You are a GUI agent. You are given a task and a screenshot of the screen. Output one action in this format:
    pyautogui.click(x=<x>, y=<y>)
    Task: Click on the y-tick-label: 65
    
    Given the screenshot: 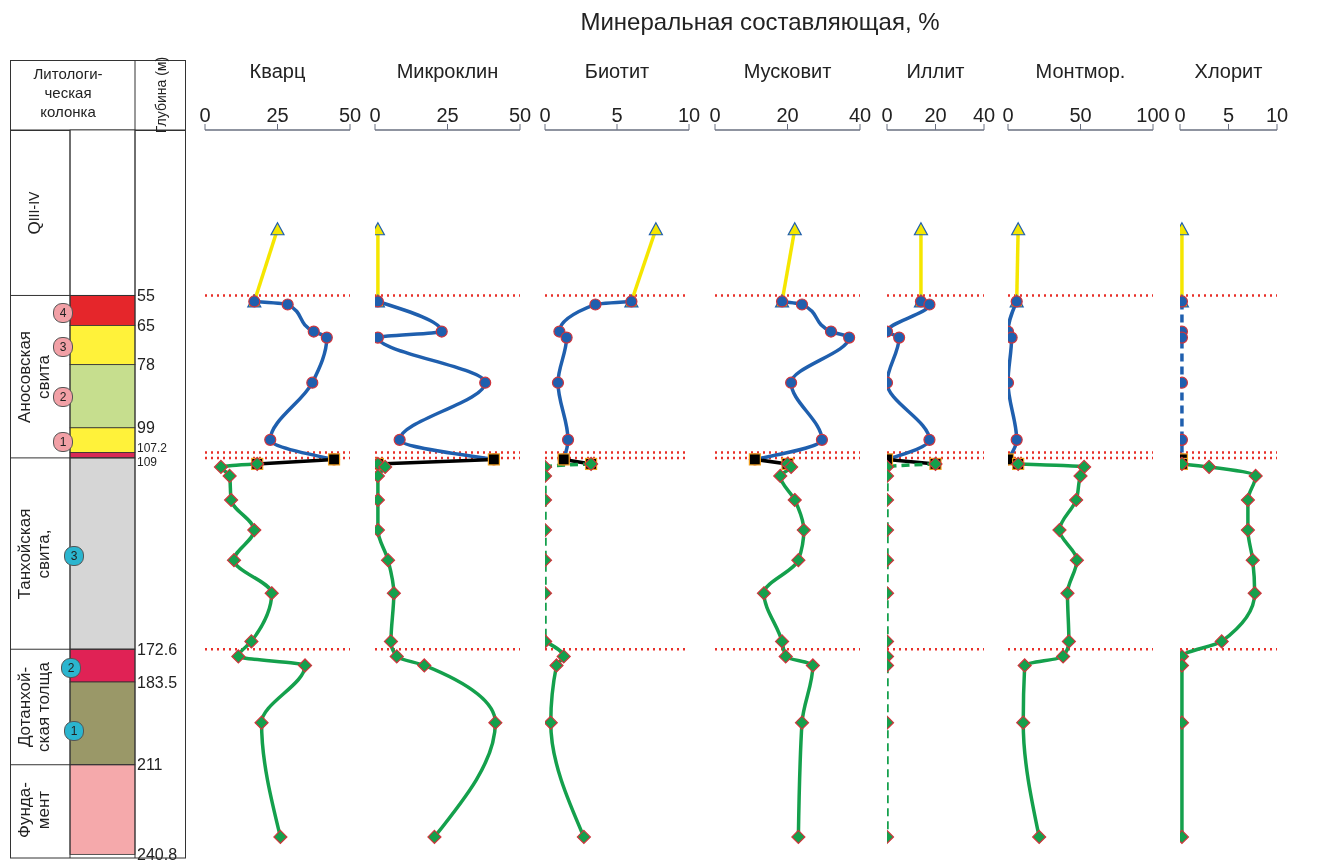 What is the action you would take?
    pyautogui.click(x=146, y=326)
    